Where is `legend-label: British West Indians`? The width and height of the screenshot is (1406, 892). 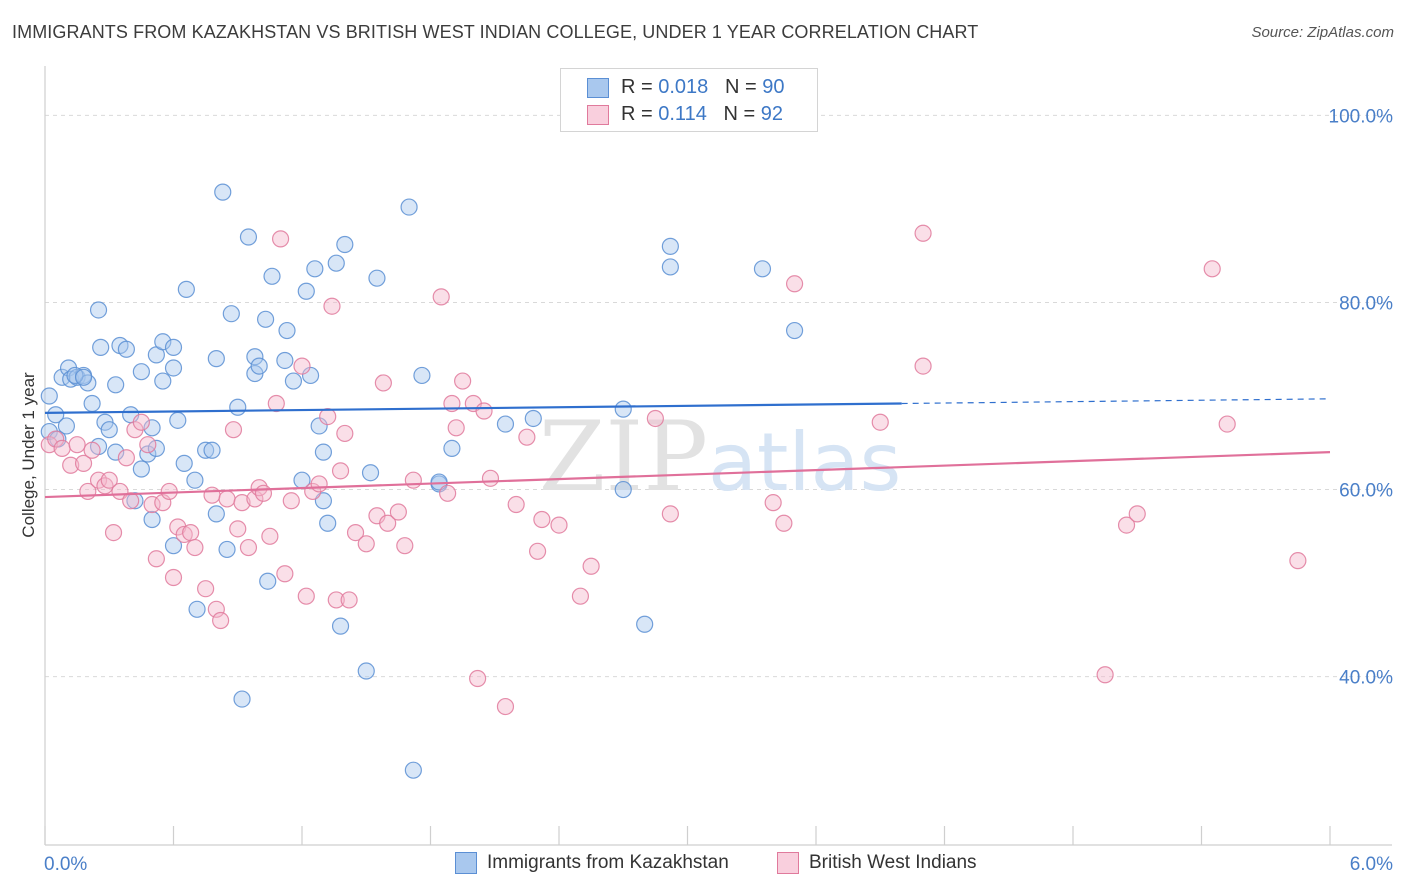 legend-label: British West Indians is located at coordinates (893, 862).